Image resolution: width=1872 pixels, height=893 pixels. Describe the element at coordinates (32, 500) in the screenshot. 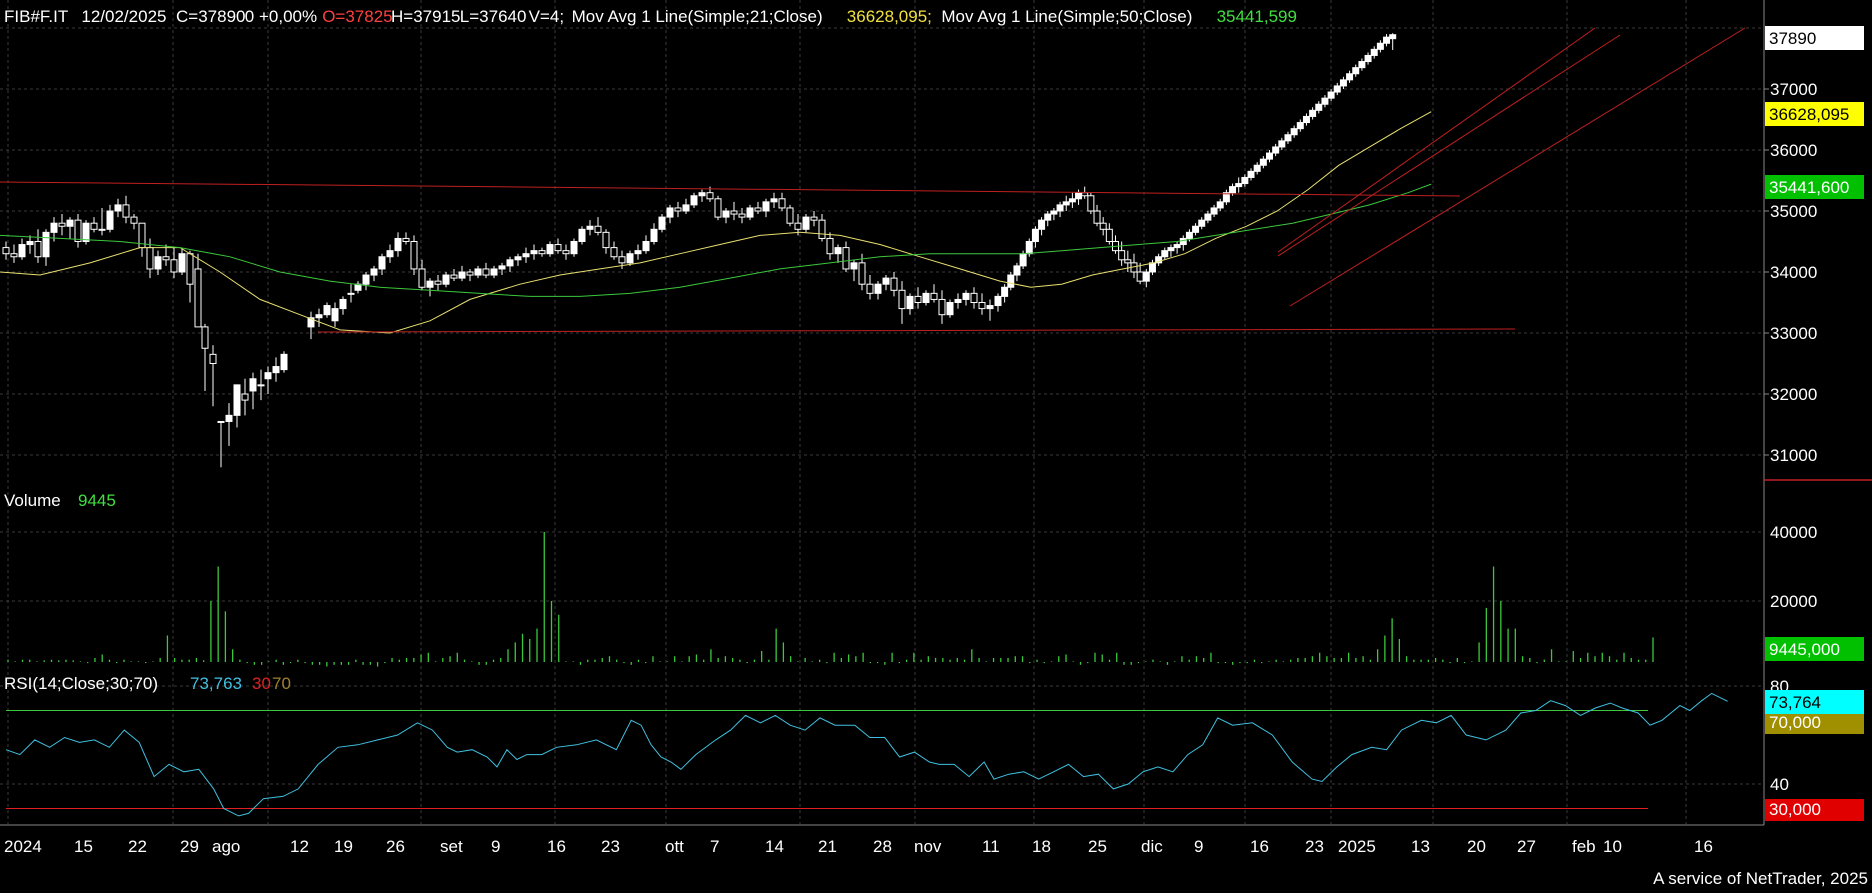

I see `volume-panel-label: Volume` at that location.